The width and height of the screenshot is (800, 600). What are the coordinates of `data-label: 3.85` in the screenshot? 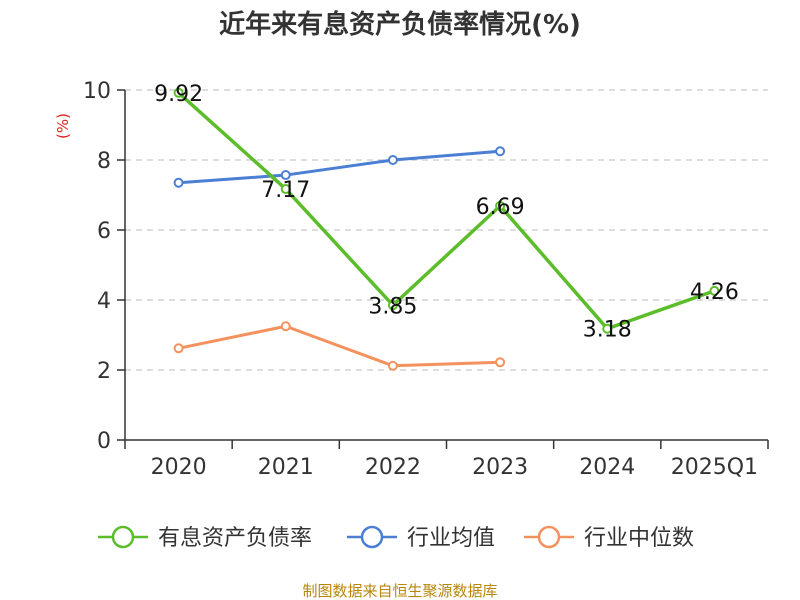 It's located at (392, 306).